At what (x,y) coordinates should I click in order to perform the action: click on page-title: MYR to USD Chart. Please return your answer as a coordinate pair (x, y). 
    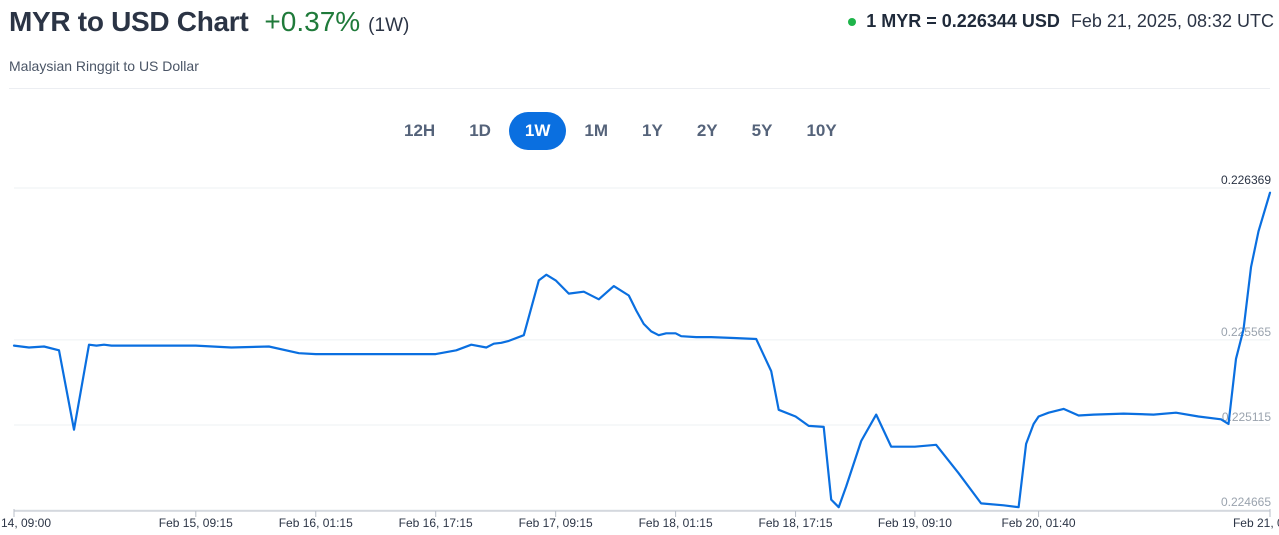
    Looking at the image, I should click on (129, 21).